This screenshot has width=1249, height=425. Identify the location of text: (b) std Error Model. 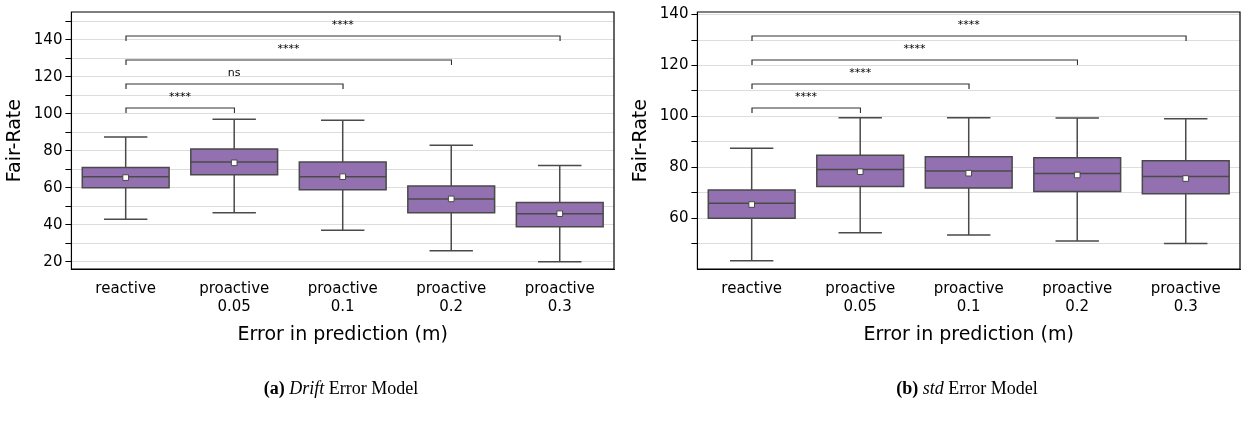
(967, 388).